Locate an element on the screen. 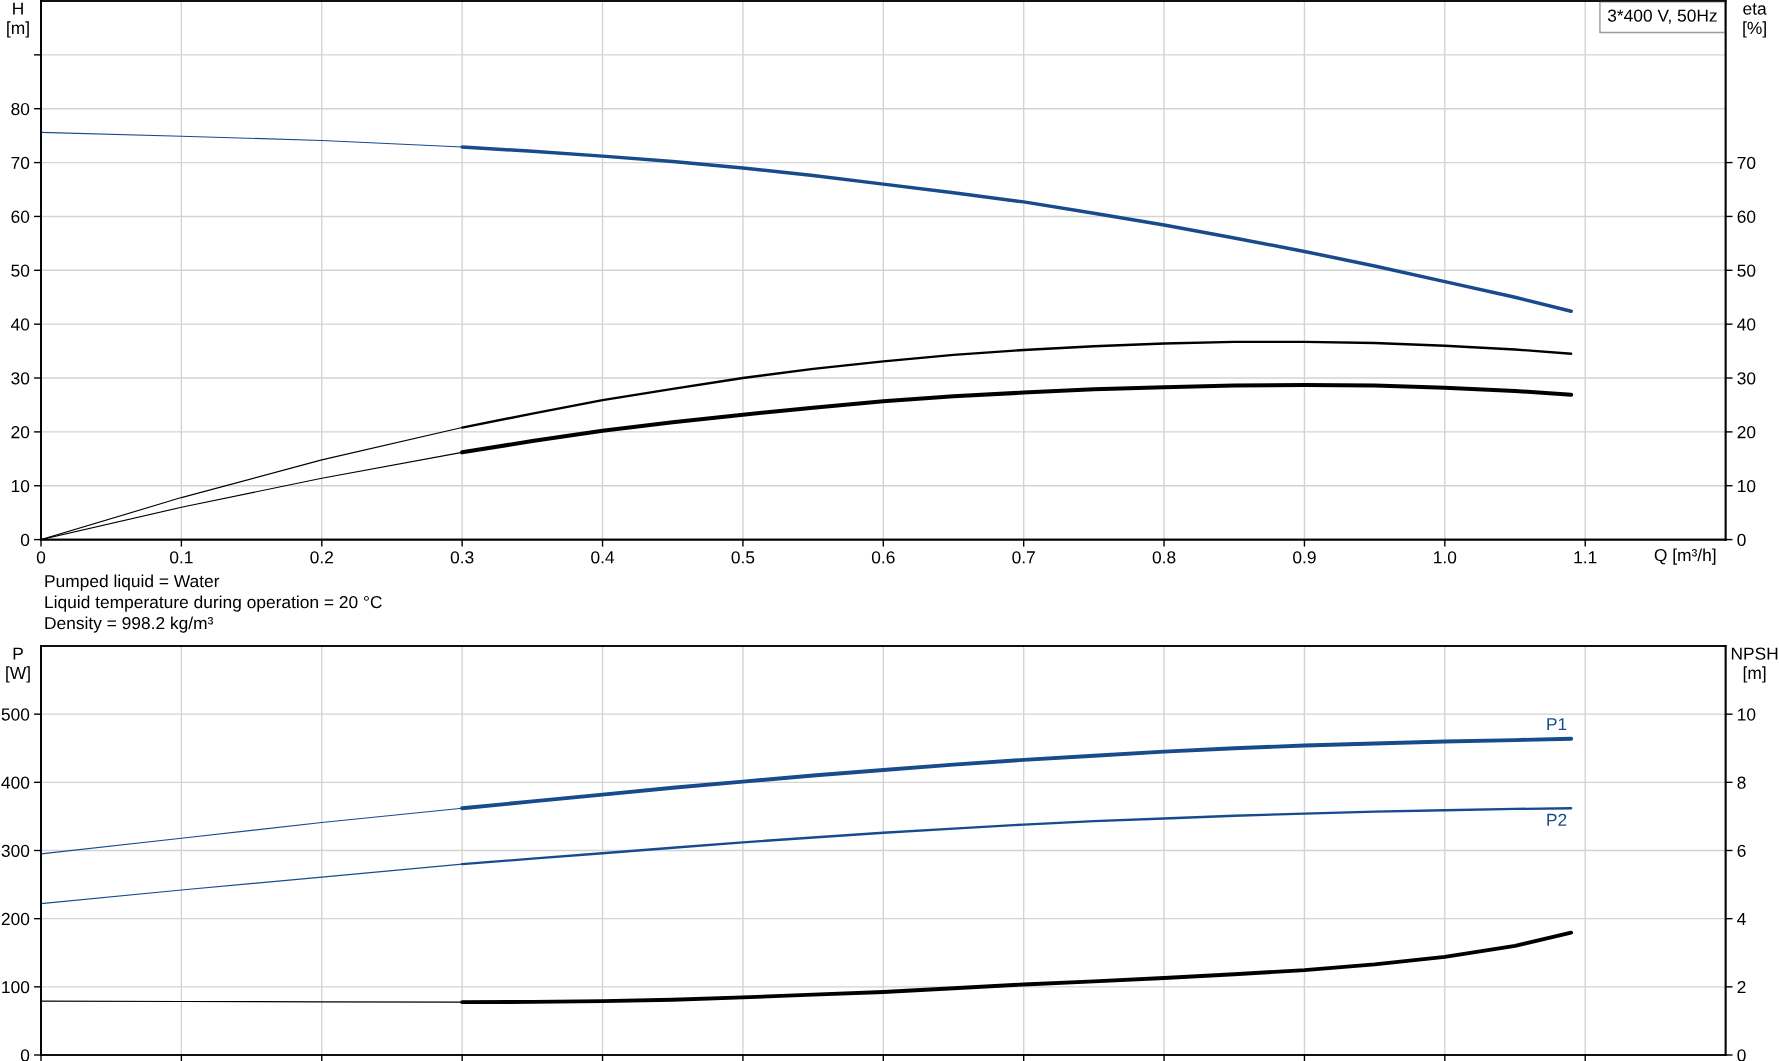 Image resolution: width=1779 pixels, height=1061 pixels. x-tick-label: 0.4 is located at coordinates (603, 557).